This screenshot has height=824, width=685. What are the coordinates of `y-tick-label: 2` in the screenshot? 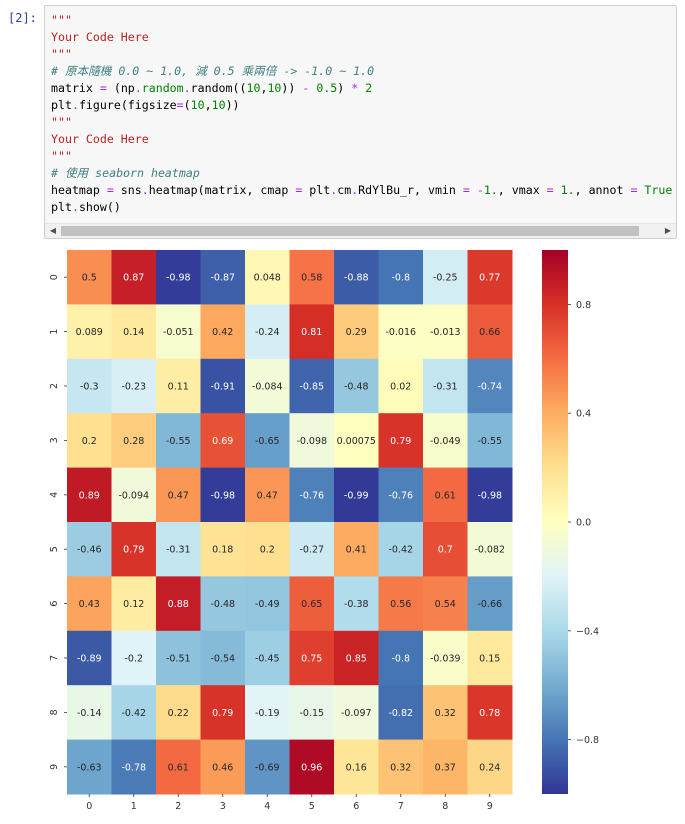 It's located at (54, 386).